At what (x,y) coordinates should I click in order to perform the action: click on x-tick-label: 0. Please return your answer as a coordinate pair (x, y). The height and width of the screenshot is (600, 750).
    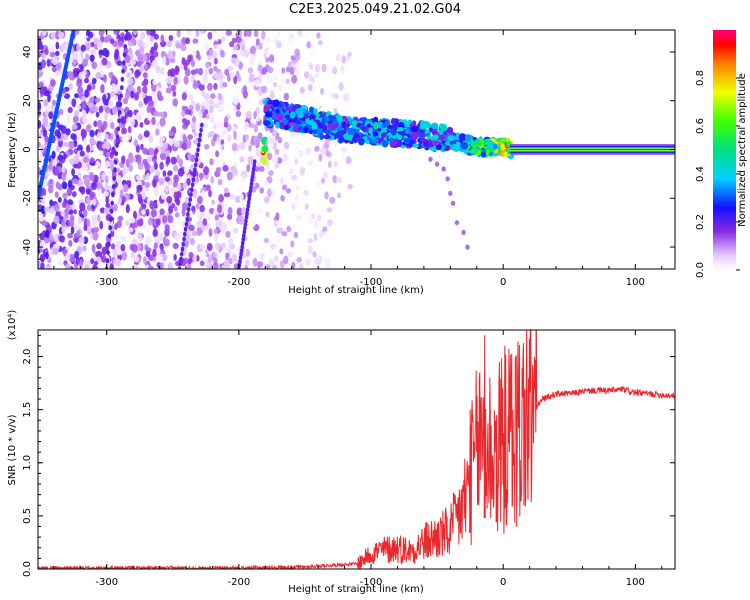
    Looking at the image, I should click on (503, 282).